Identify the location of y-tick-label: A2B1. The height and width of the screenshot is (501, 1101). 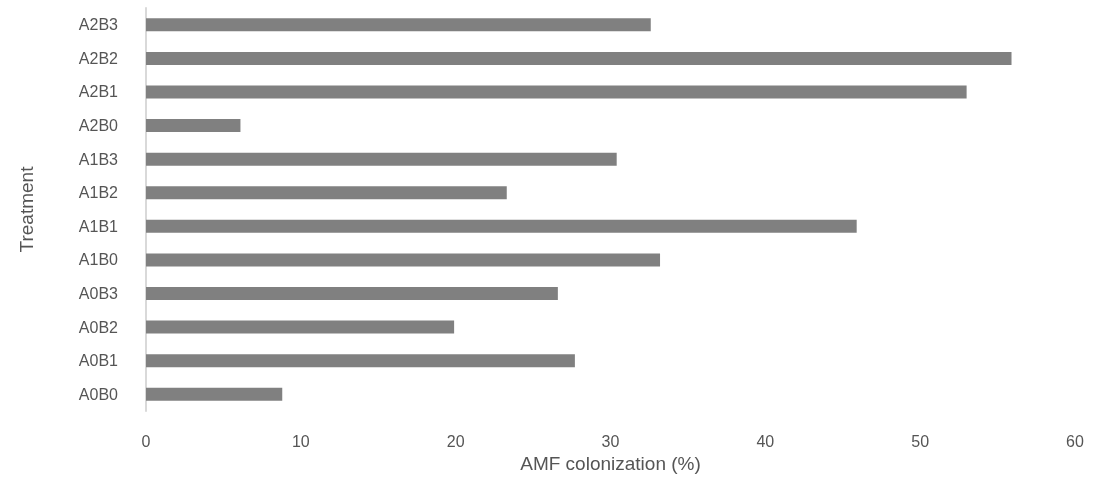
(98, 92).